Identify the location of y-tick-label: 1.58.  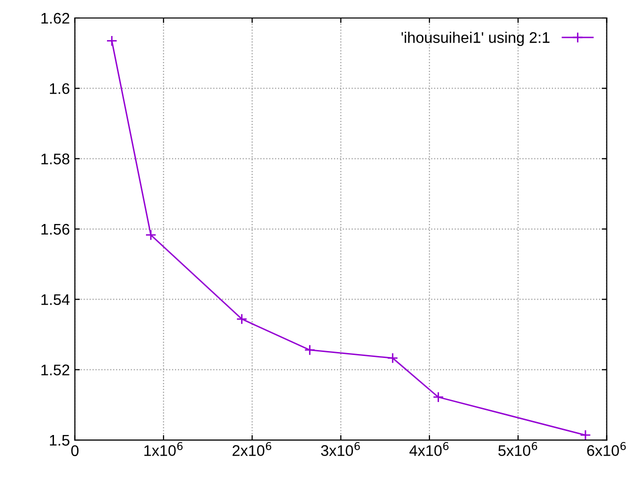
(55, 159).